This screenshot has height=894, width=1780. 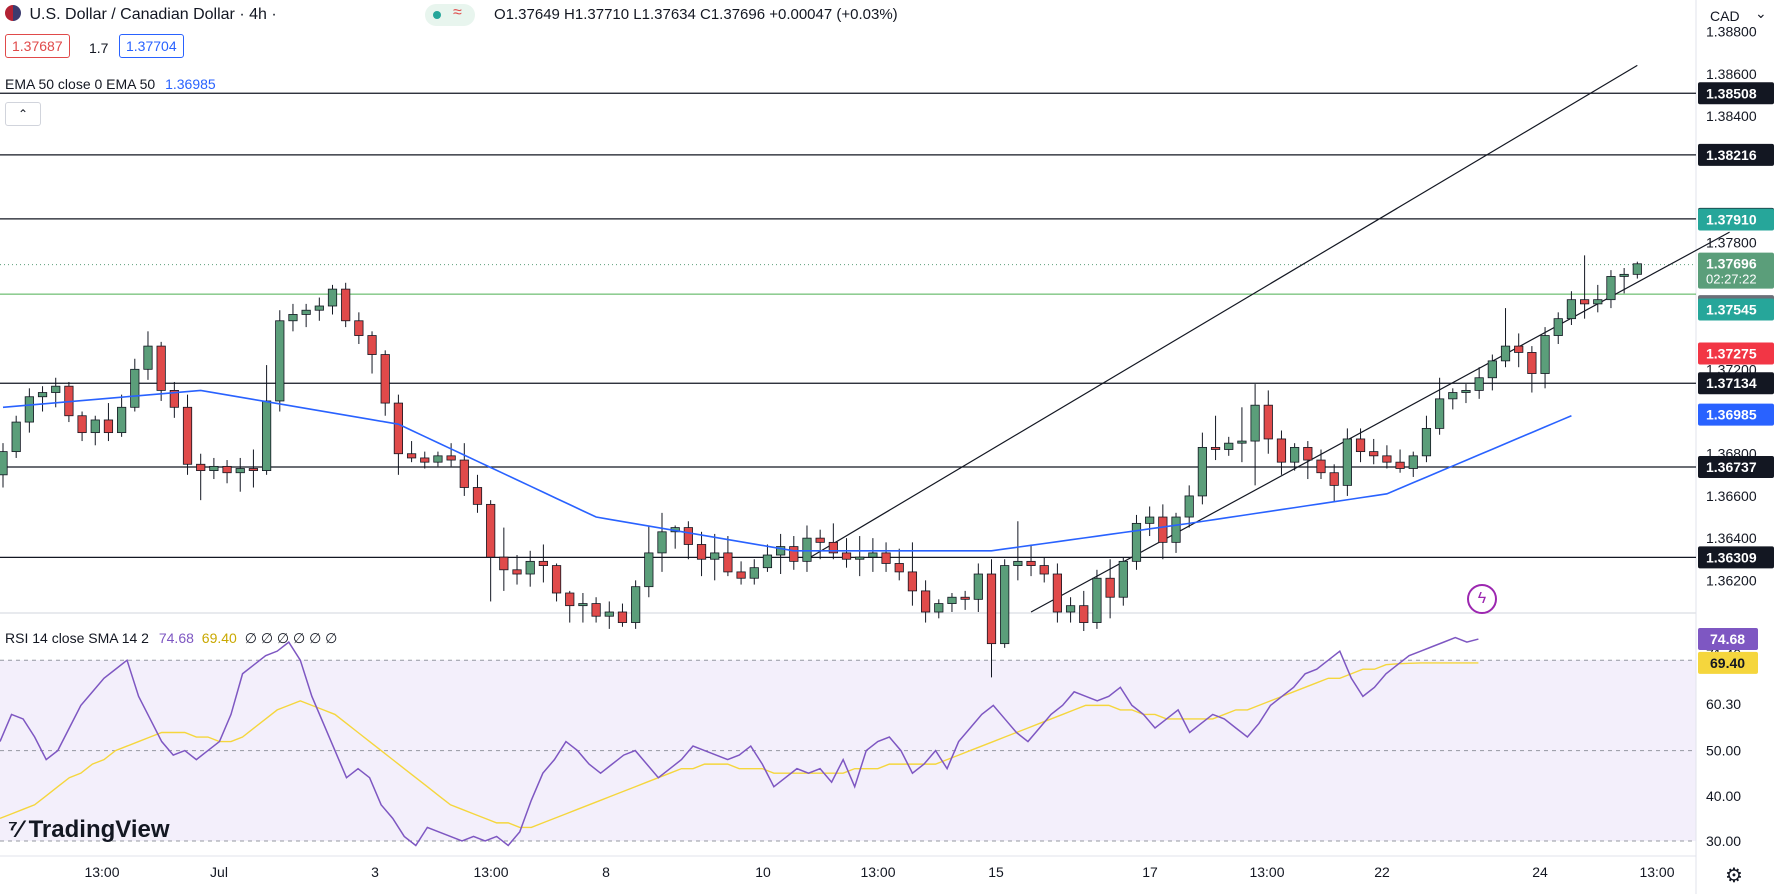 I want to click on ema-label: EMA 50 close 0 EMA 50, so click(x=80, y=84).